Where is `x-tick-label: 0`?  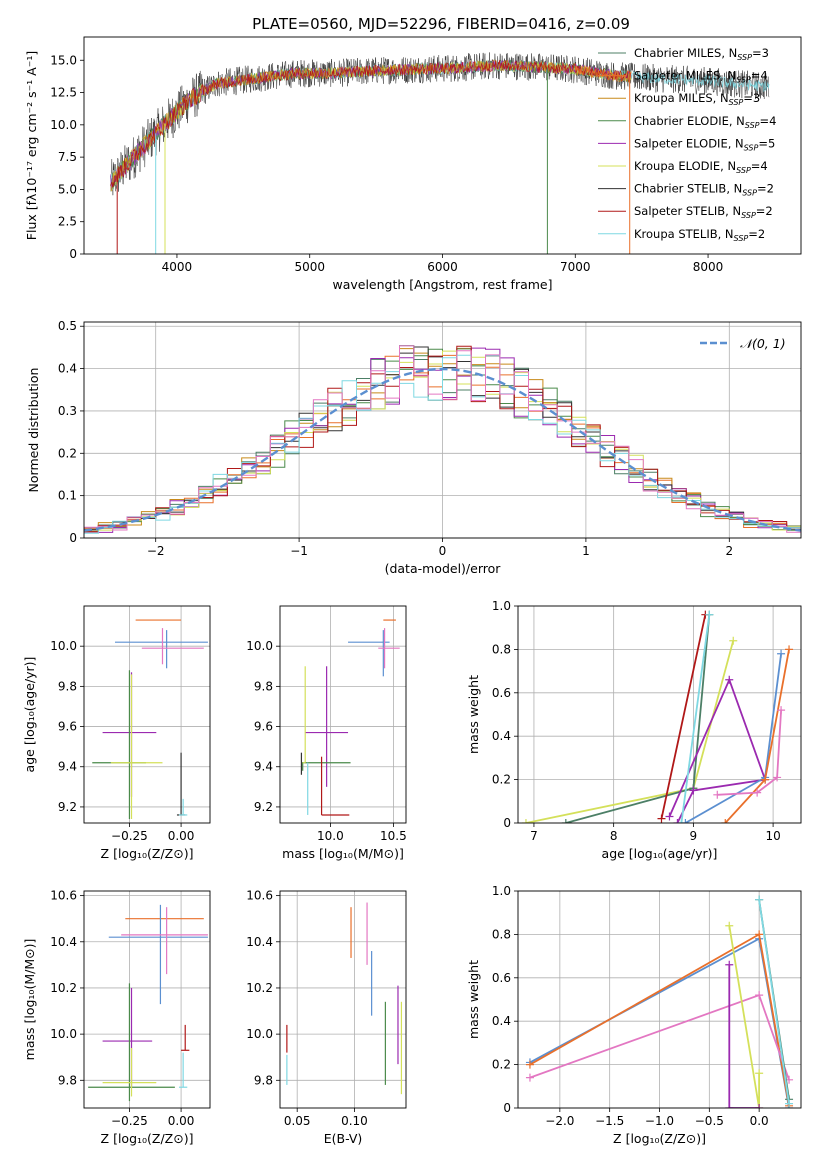
x-tick-label: 0 is located at coordinates (443, 551).